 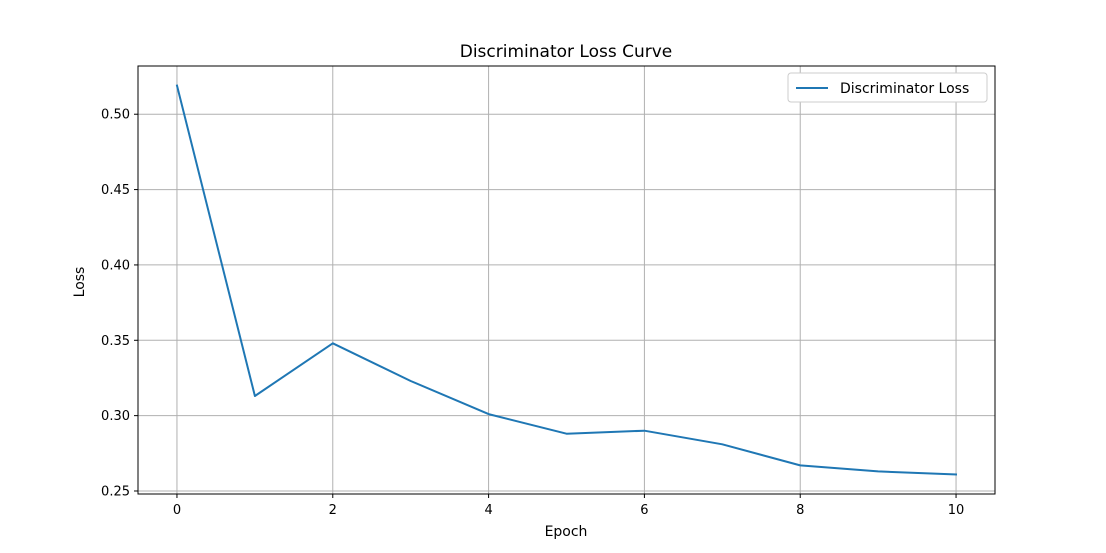 I want to click on x-tick-label: 10, so click(x=956, y=510).